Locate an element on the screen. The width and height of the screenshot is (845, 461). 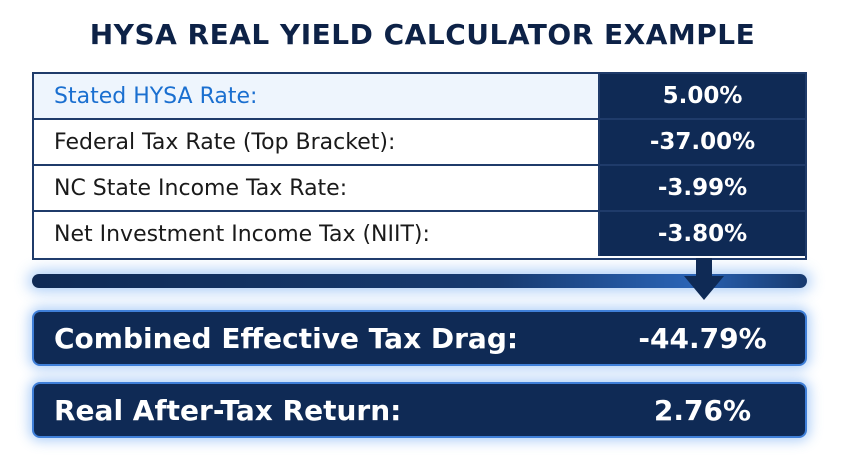
real-after-tax-return-box: Real After-Tax Return: 2.76% is located at coordinates (419, 410).